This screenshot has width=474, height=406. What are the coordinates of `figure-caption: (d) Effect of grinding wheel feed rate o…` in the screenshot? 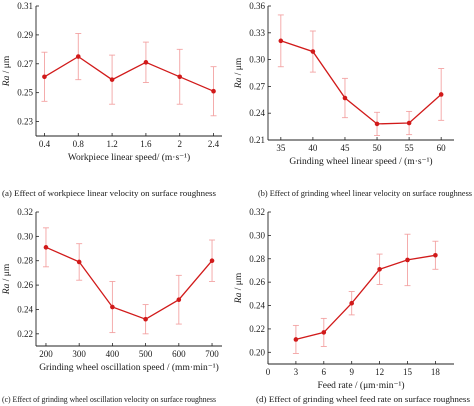 It's located at (363, 399).